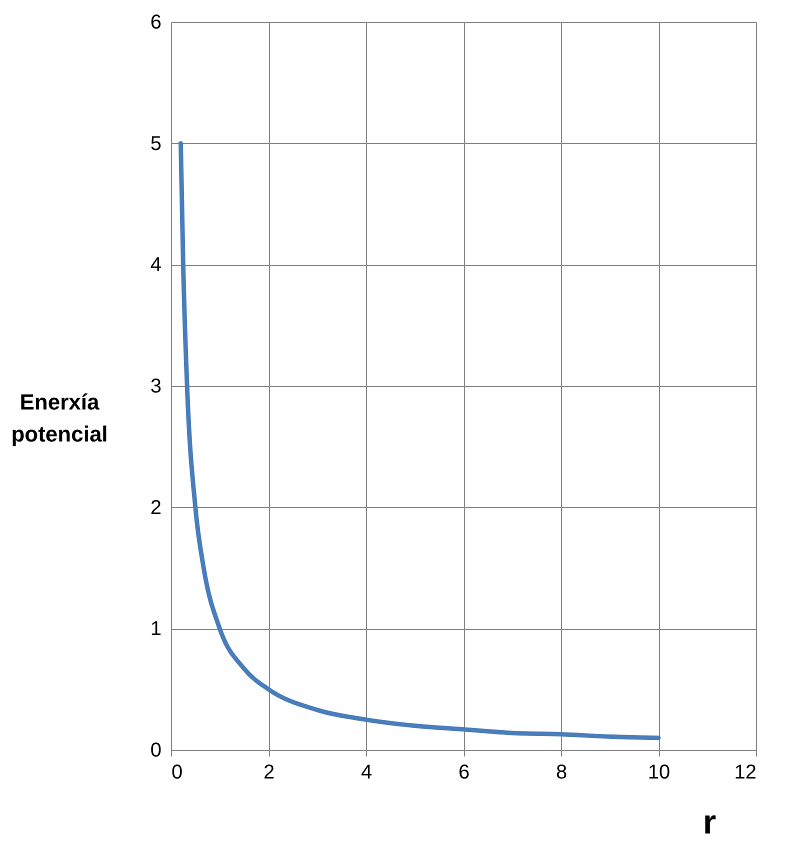 The height and width of the screenshot is (859, 796). I want to click on x-tick-label: 2, so click(269, 773).